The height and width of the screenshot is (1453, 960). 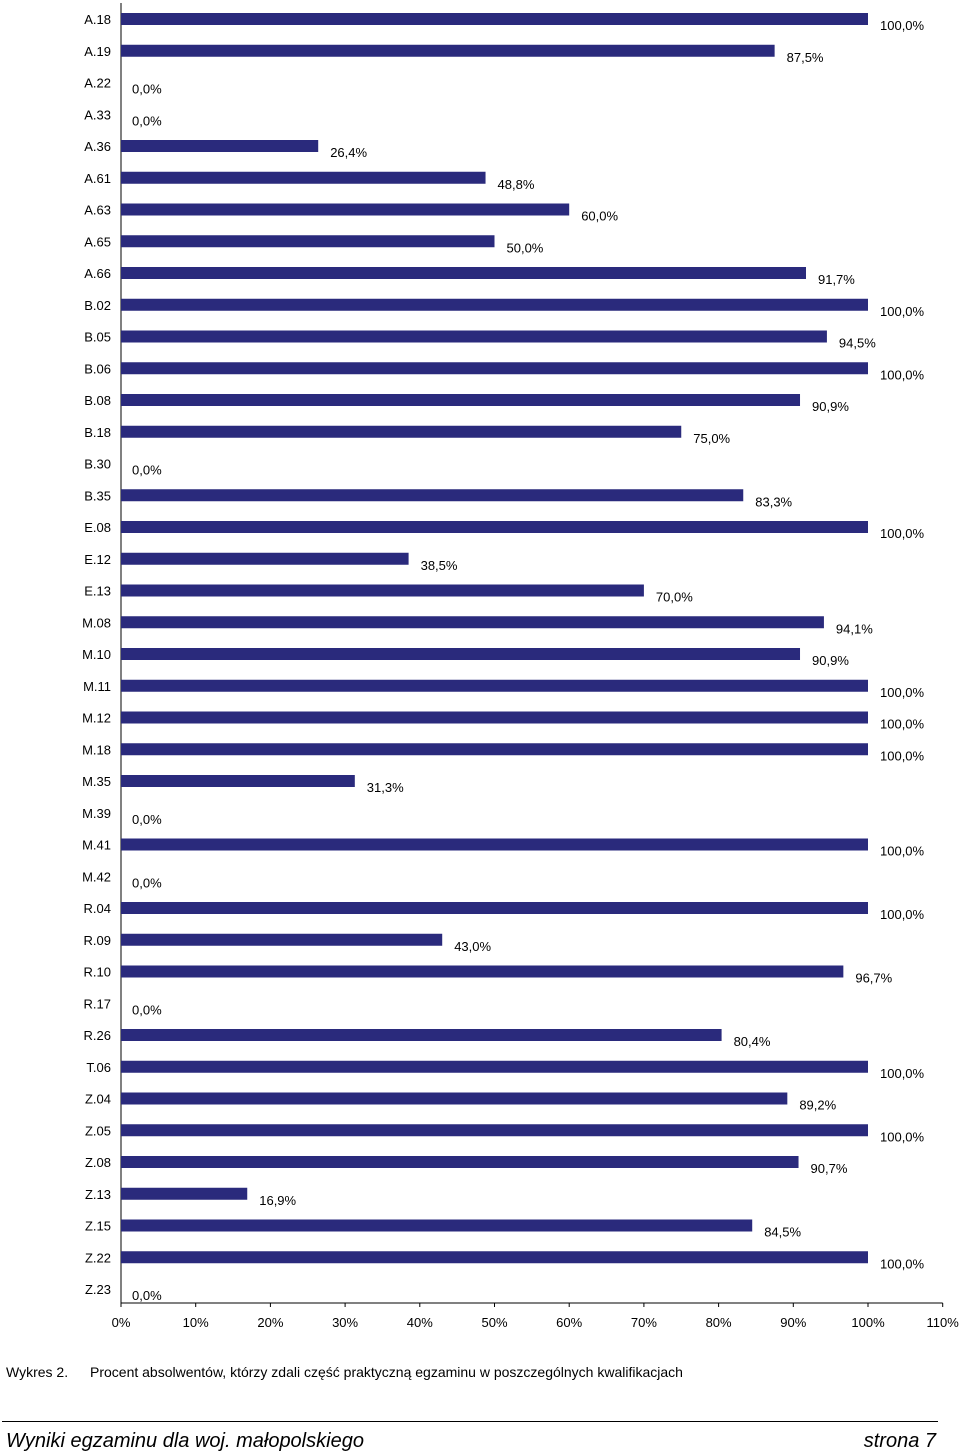 I want to click on value-label: 31,3%, so click(x=385, y=787).